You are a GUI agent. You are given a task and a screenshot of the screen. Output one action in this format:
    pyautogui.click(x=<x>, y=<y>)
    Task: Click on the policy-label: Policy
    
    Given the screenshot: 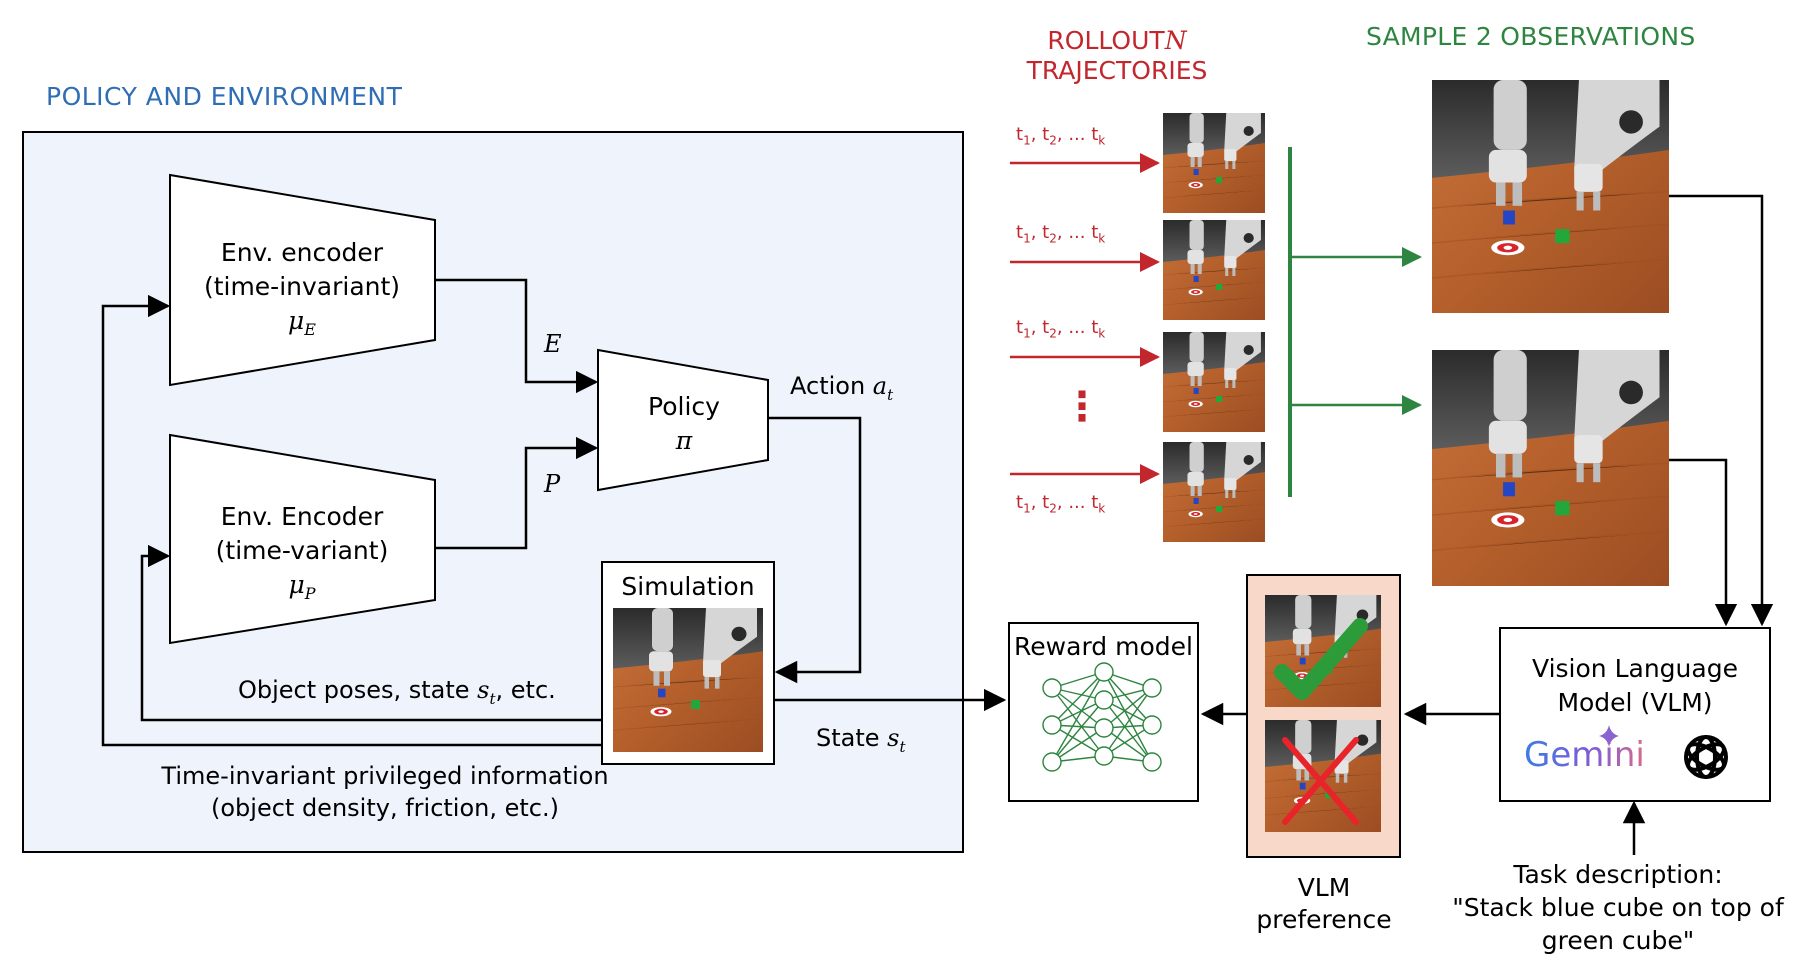 What is the action you would take?
    pyautogui.click(x=684, y=406)
    